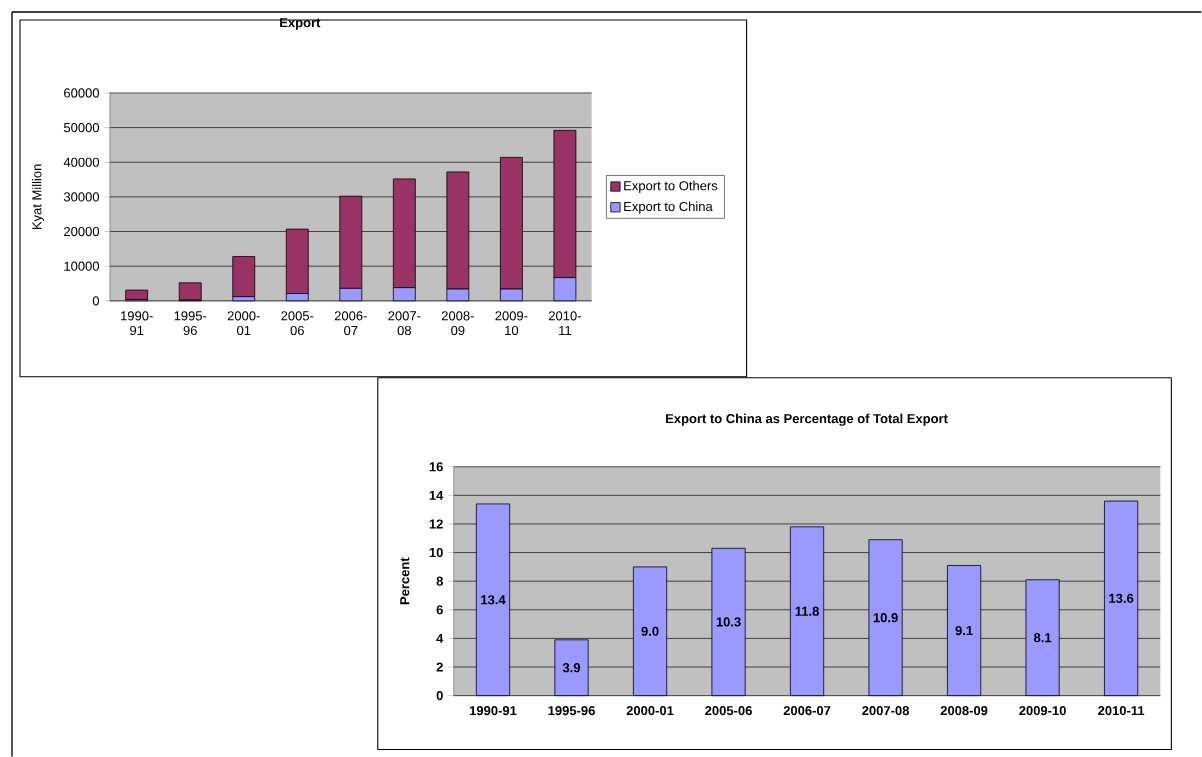  Describe the element at coordinates (671, 186) in the screenshot. I see `legend-label: Export to Others` at that location.